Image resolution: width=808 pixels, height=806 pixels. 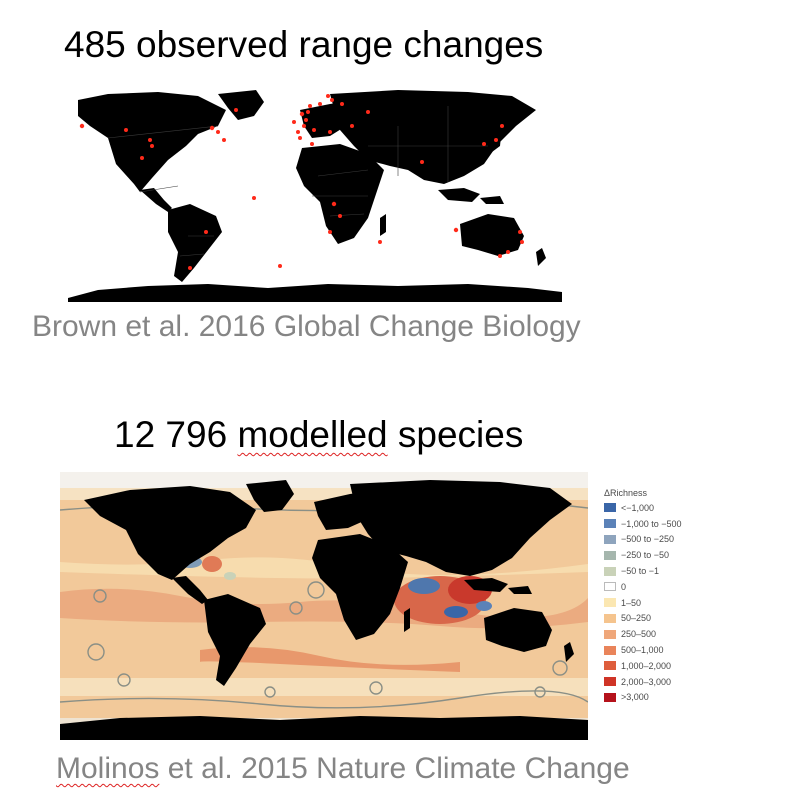 I want to click on legend-item: −1,000 to −500, so click(x=664, y=524).